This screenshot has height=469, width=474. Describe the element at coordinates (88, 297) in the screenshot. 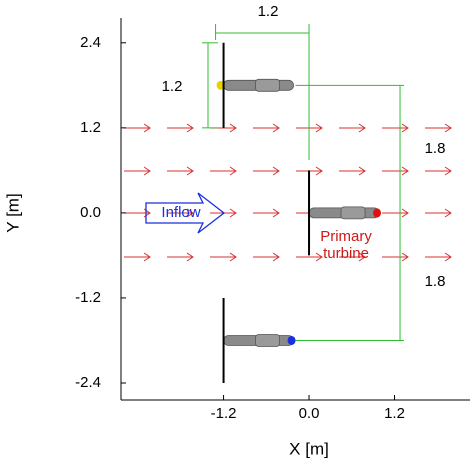

I see `y-tick-label: -1.2` at that location.